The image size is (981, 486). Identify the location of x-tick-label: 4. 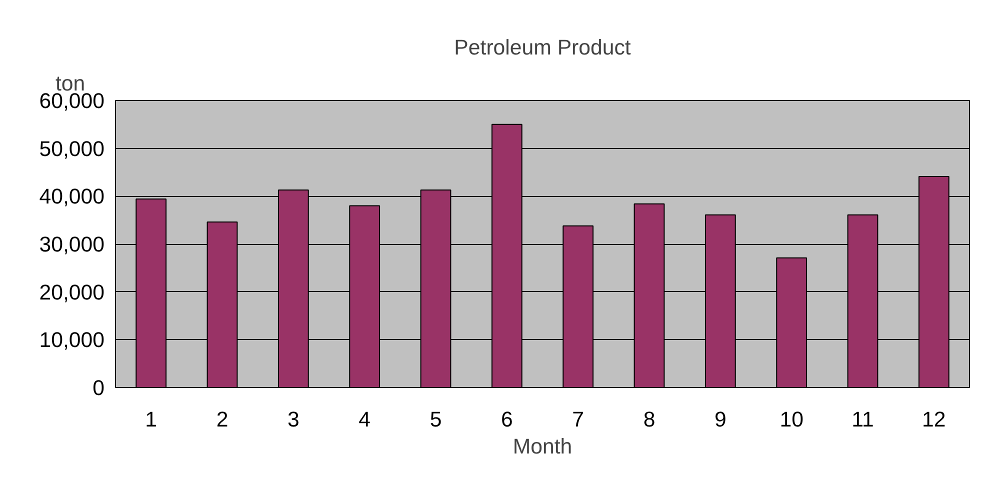
(364, 420).